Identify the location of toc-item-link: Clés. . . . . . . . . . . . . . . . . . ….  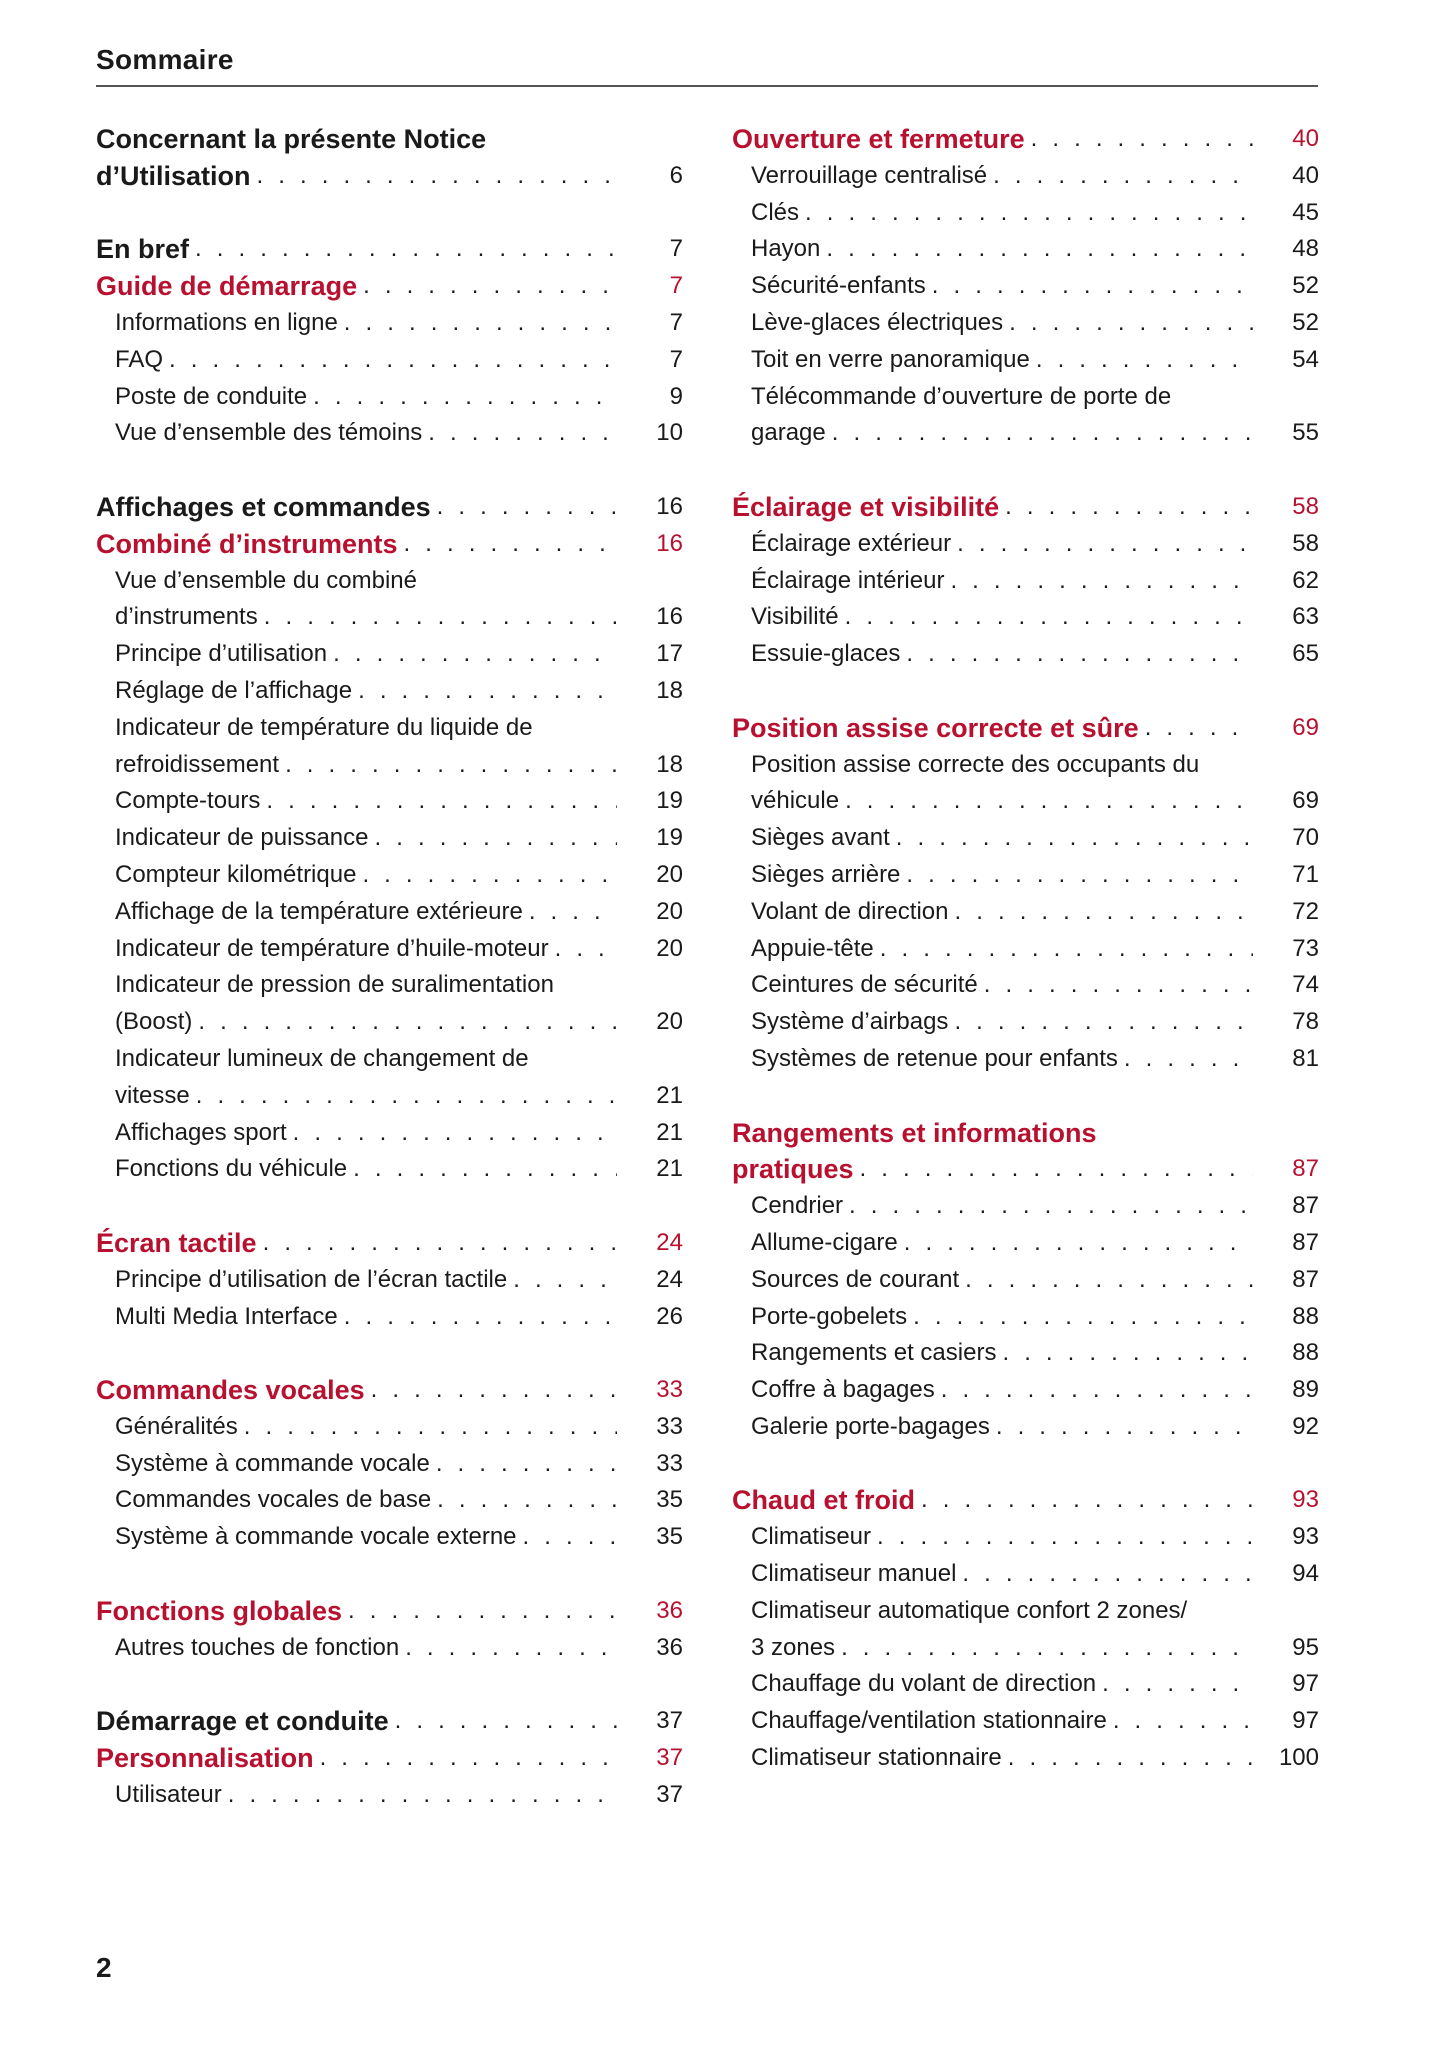
(1025, 213).